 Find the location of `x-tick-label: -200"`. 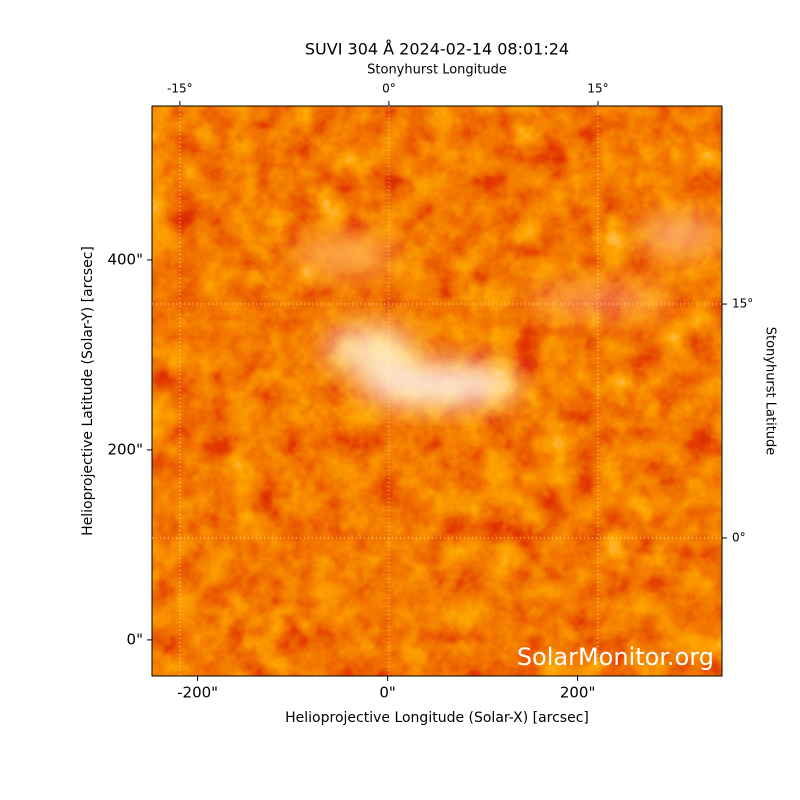

x-tick-label: -200" is located at coordinates (197, 693).